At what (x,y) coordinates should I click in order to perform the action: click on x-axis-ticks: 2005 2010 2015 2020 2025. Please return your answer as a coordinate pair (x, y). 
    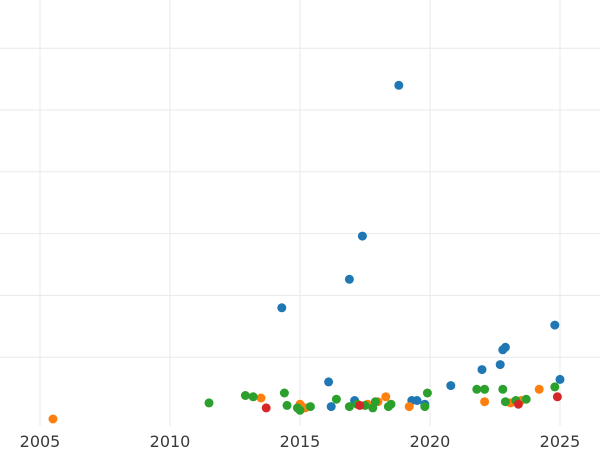
    Looking at the image, I should click on (300, 441).